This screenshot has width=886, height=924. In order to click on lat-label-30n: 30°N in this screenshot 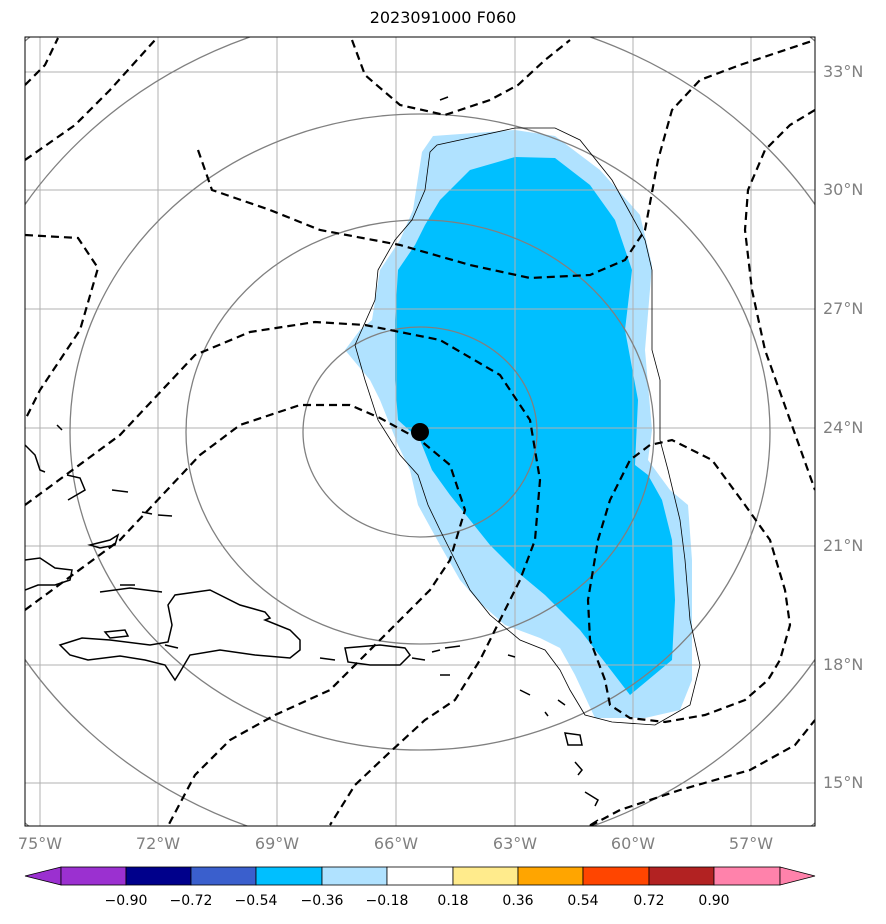, I will do `click(843, 189)`.